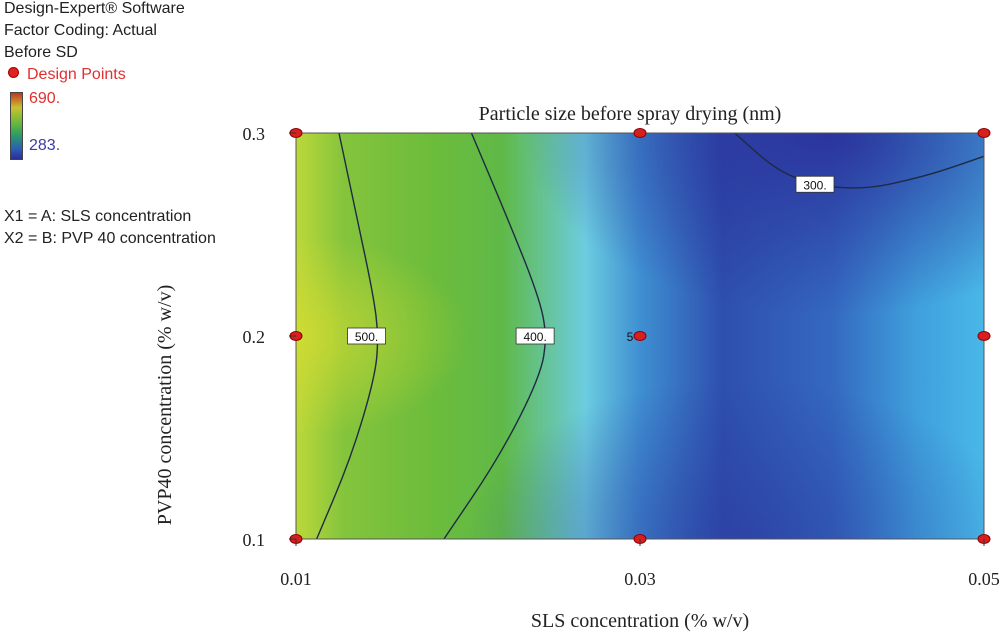  Describe the element at coordinates (80, 30) in the screenshot. I see `factor-coding: Factor Coding: Actual` at that location.